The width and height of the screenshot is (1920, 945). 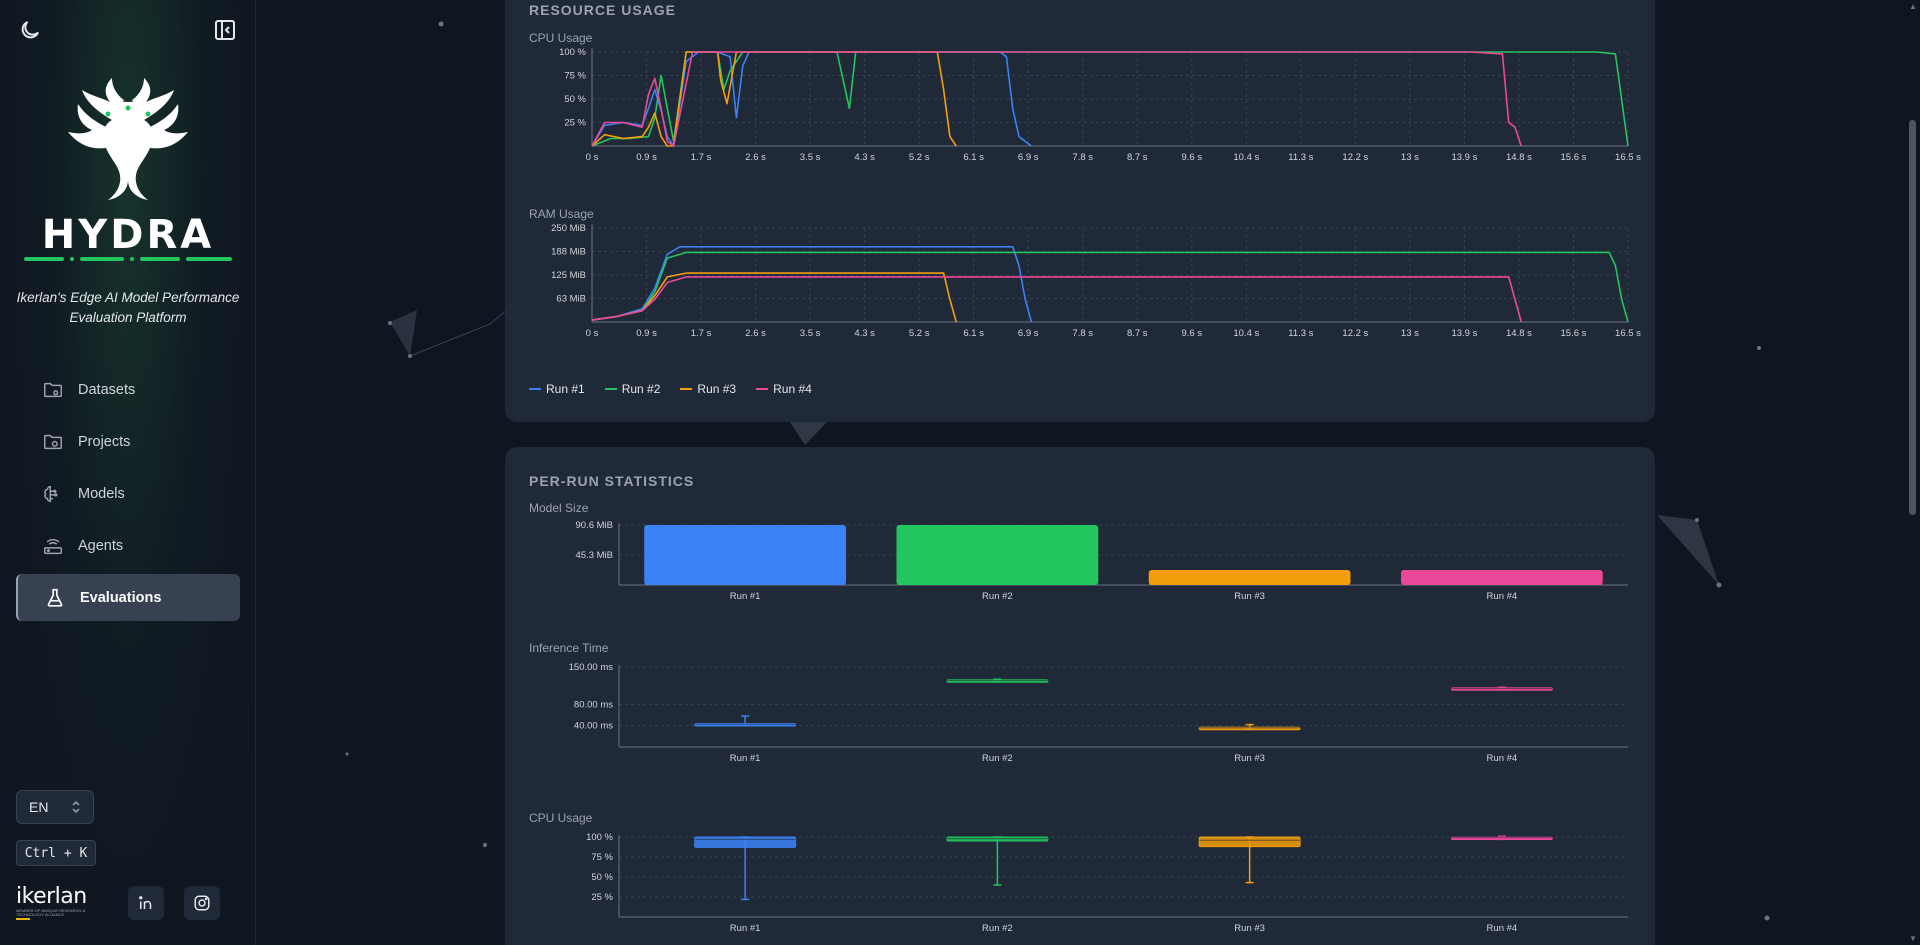 I want to click on scroll-up-icon: ▲, so click(x=1913, y=6).